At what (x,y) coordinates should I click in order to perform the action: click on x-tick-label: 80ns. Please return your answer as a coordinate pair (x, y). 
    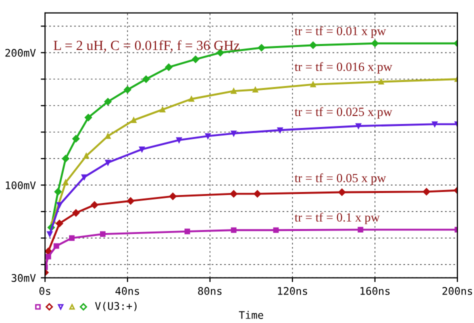
    Looking at the image, I should click on (210, 291).